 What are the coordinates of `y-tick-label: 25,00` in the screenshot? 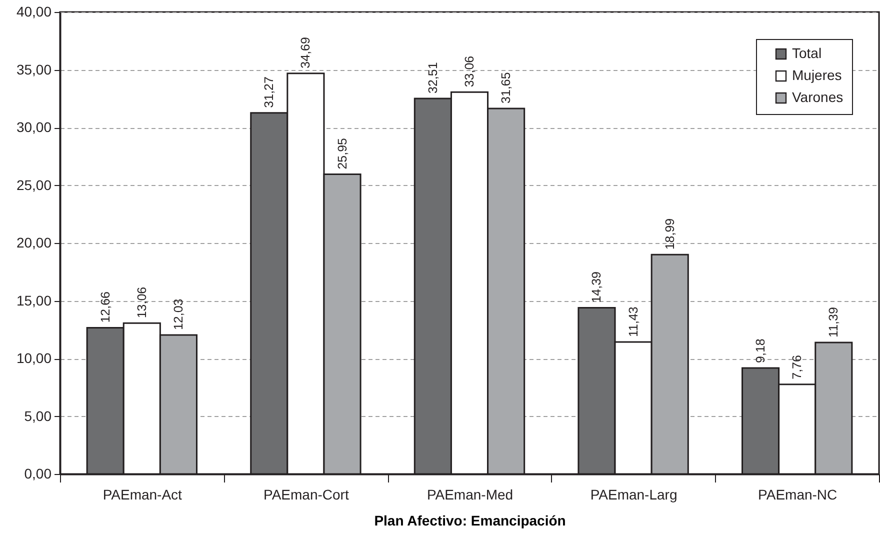 It's located at (34, 184).